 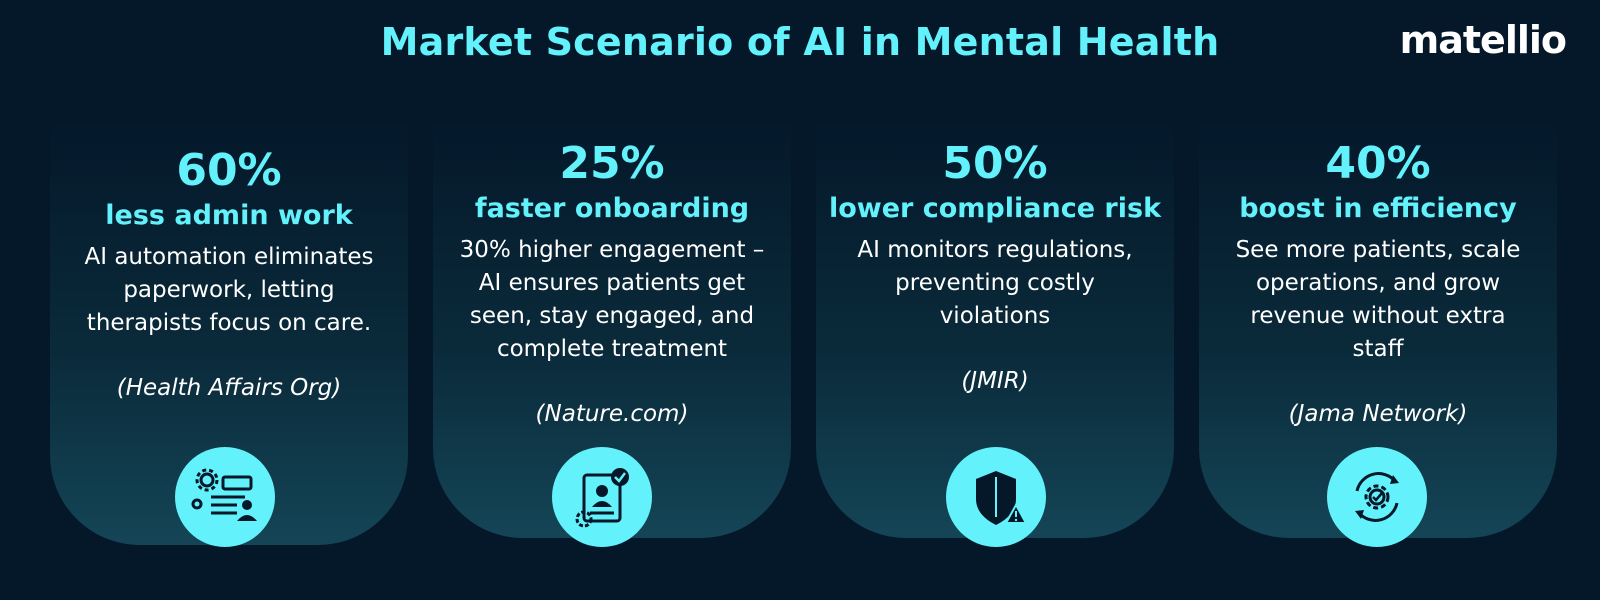 What do you see at coordinates (995, 381) in the screenshot?
I see `stat-source: (JMIR)` at bounding box center [995, 381].